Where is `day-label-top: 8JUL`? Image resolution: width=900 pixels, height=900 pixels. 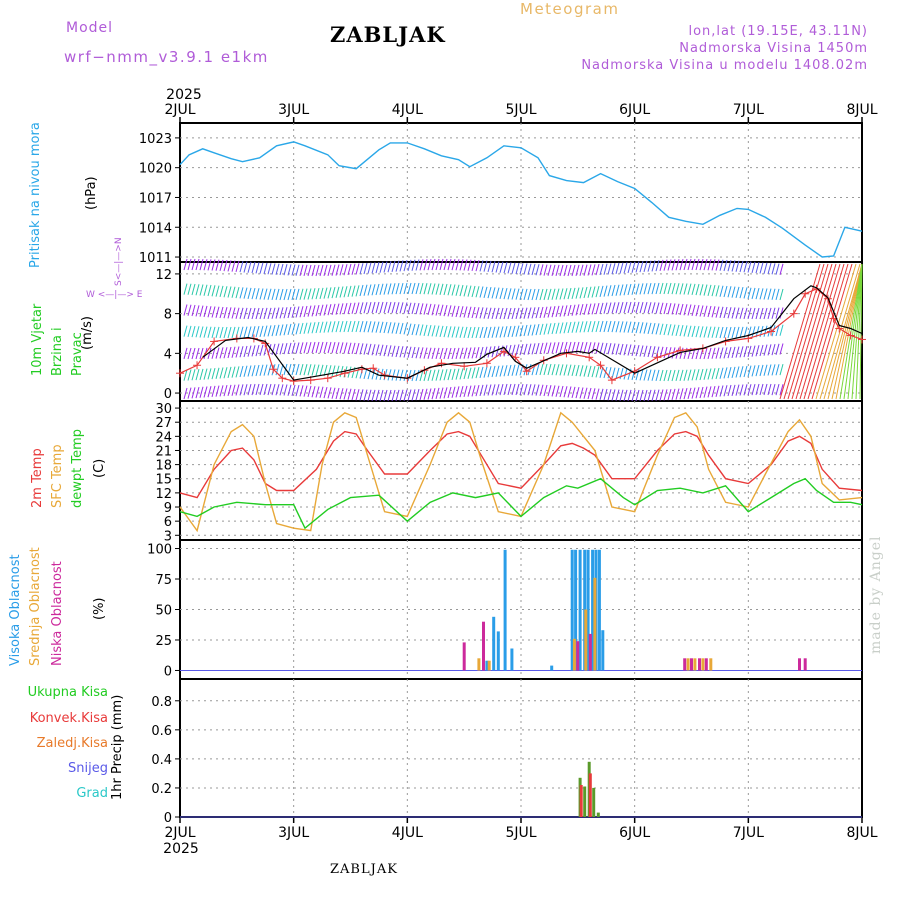 day-label-top: 8JUL is located at coordinates (861, 110).